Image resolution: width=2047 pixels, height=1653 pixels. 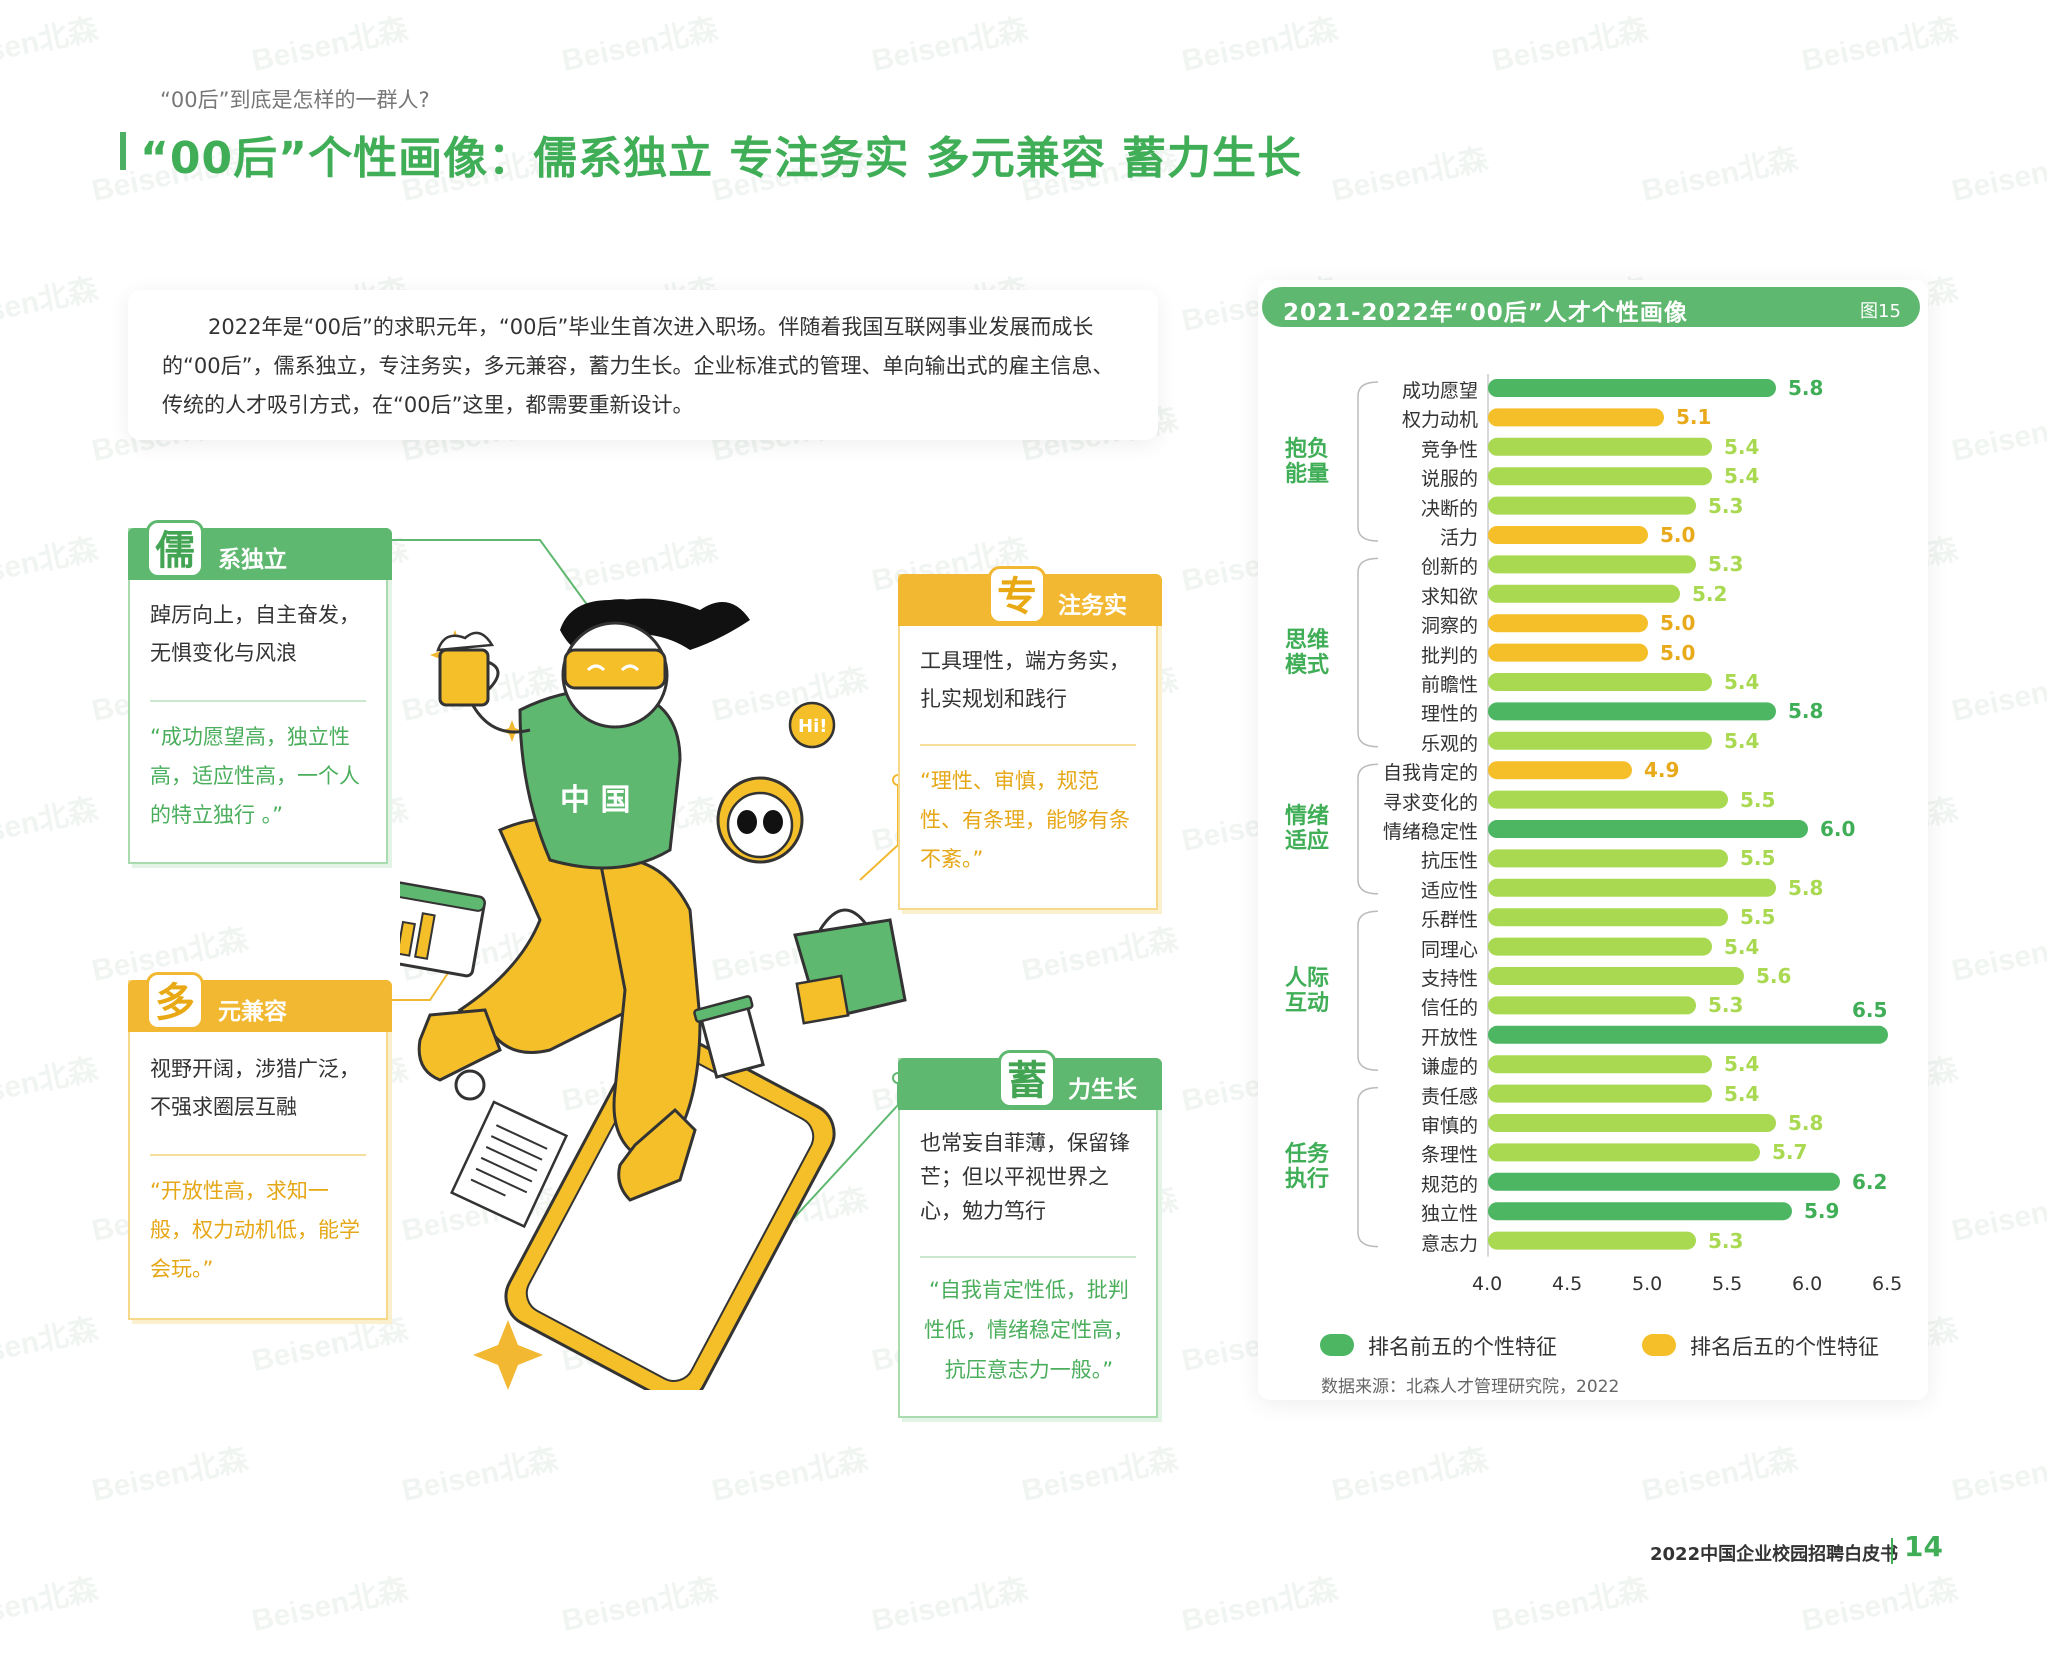 What do you see at coordinates (1092, 606) in the screenshot?
I see `card-title: 注务实` at bounding box center [1092, 606].